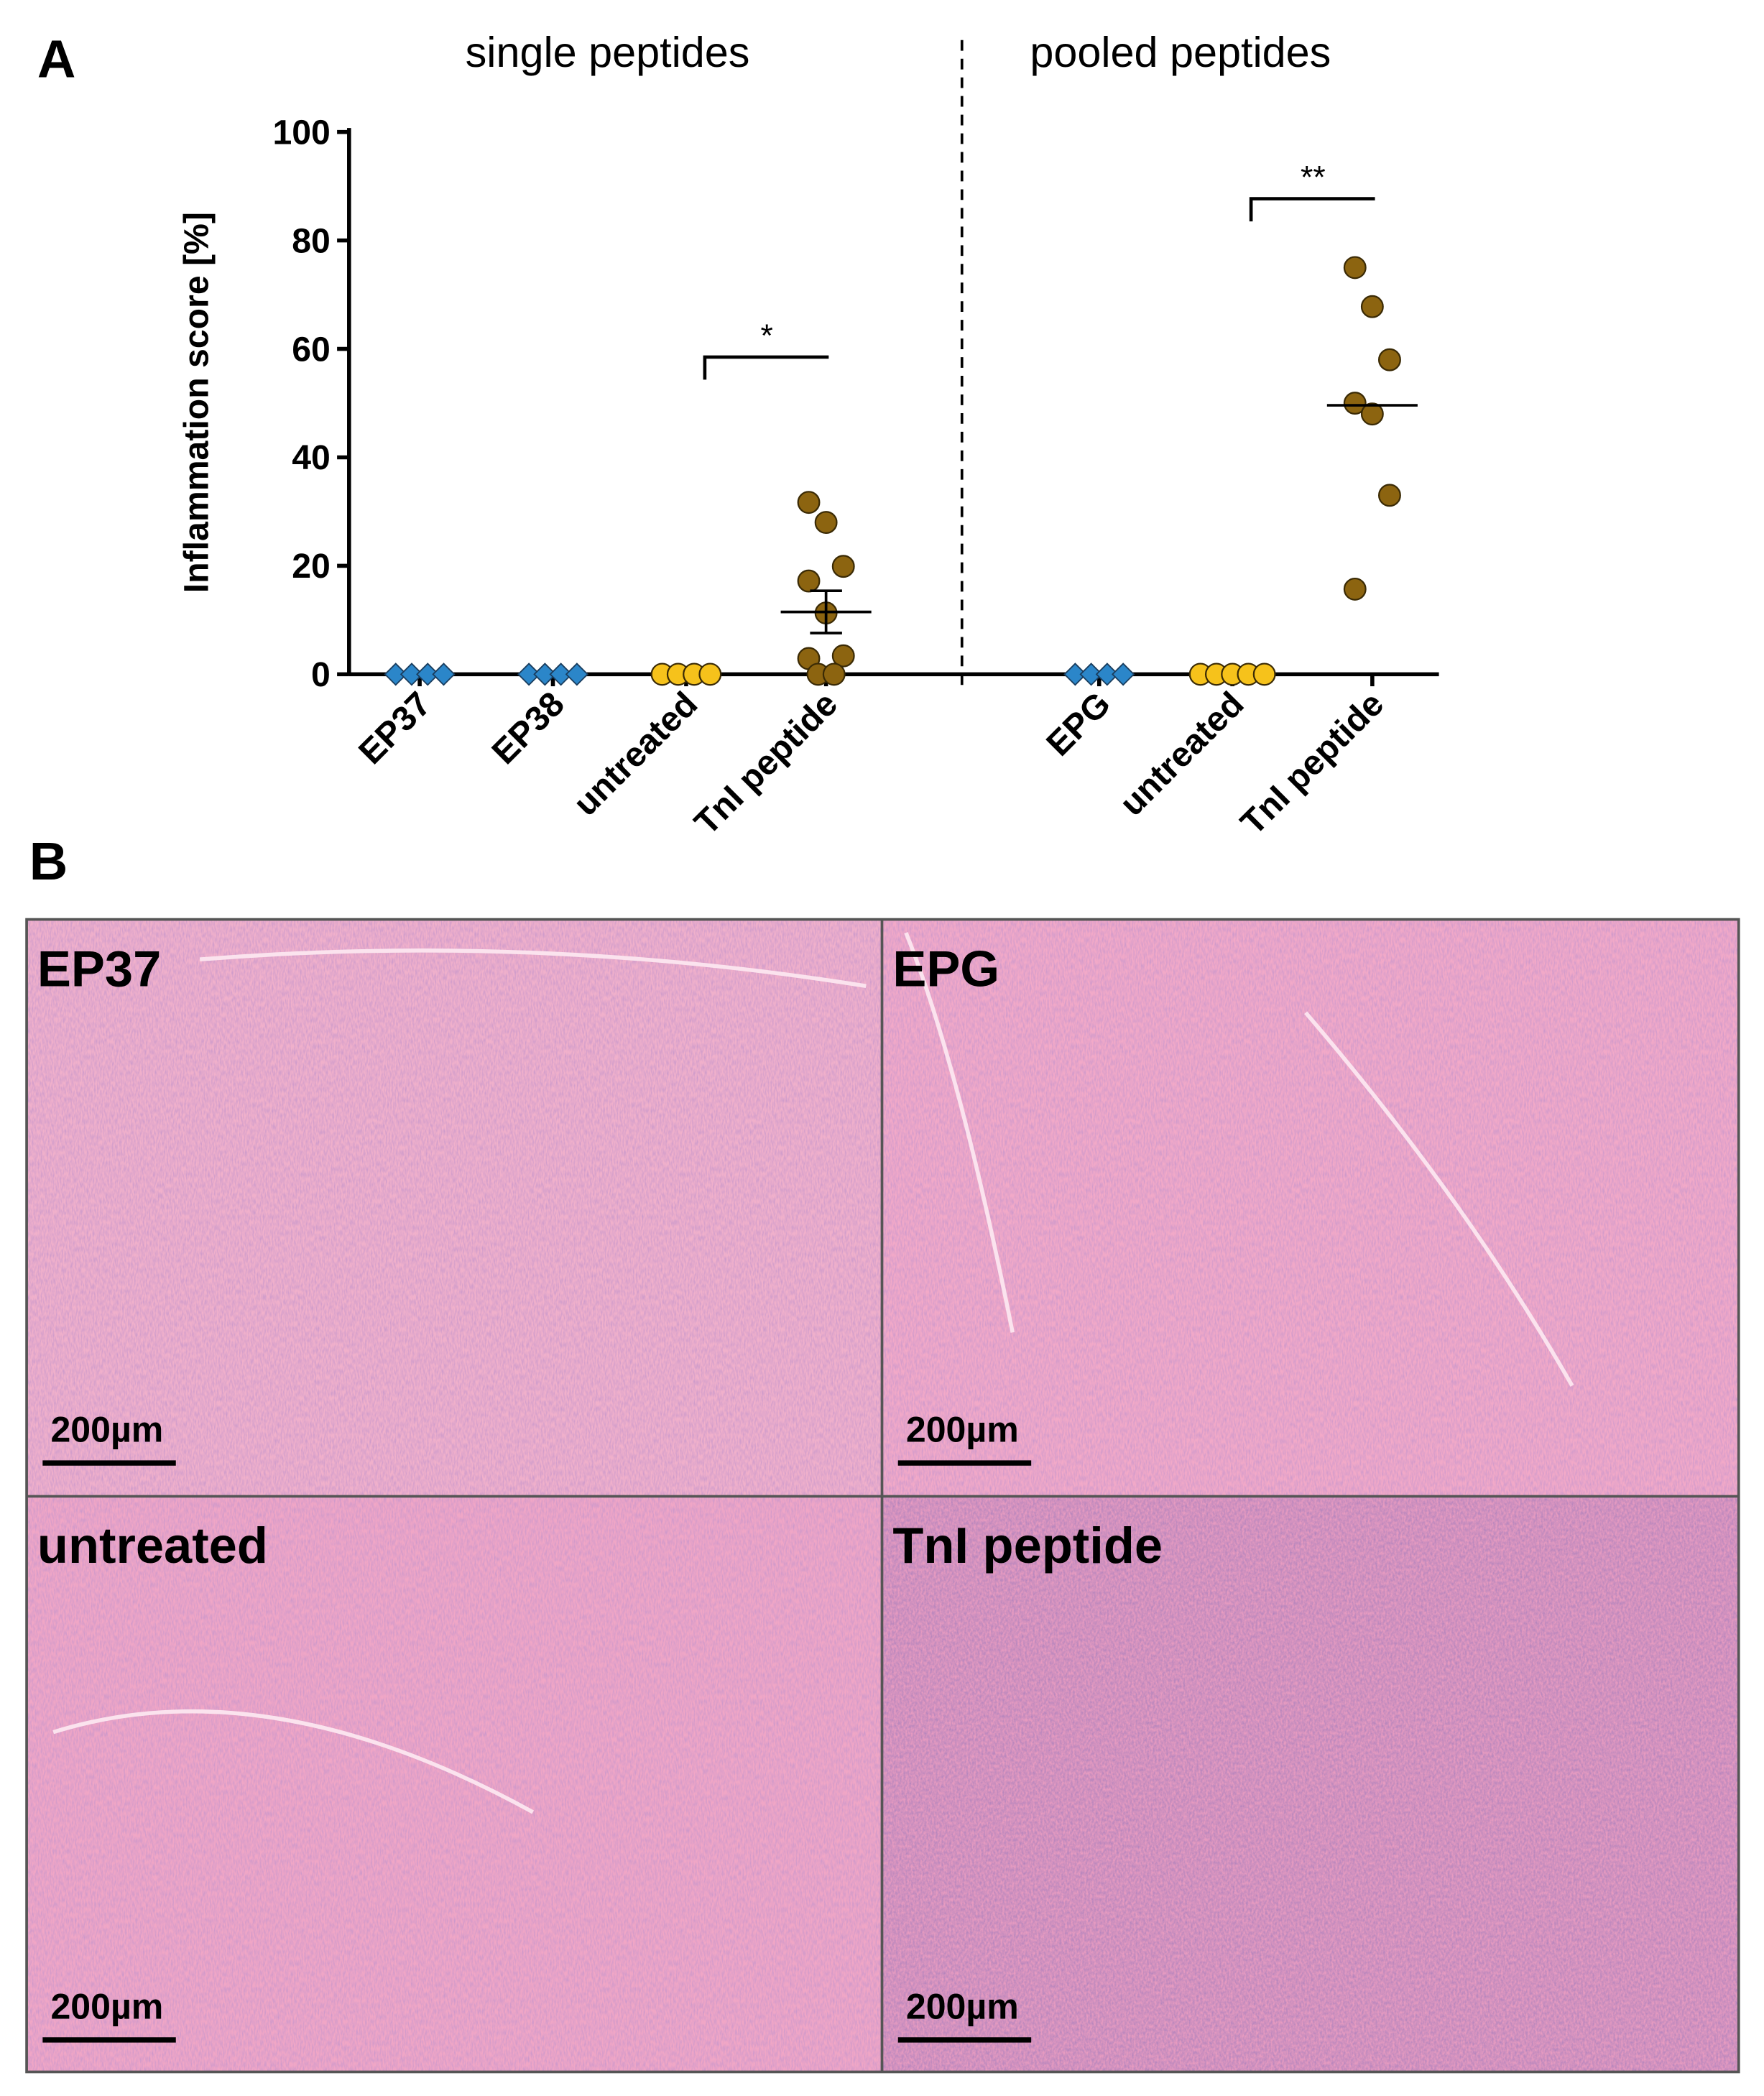  What do you see at coordinates (152, 1545) in the screenshot?
I see `image-label: untreated` at bounding box center [152, 1545].